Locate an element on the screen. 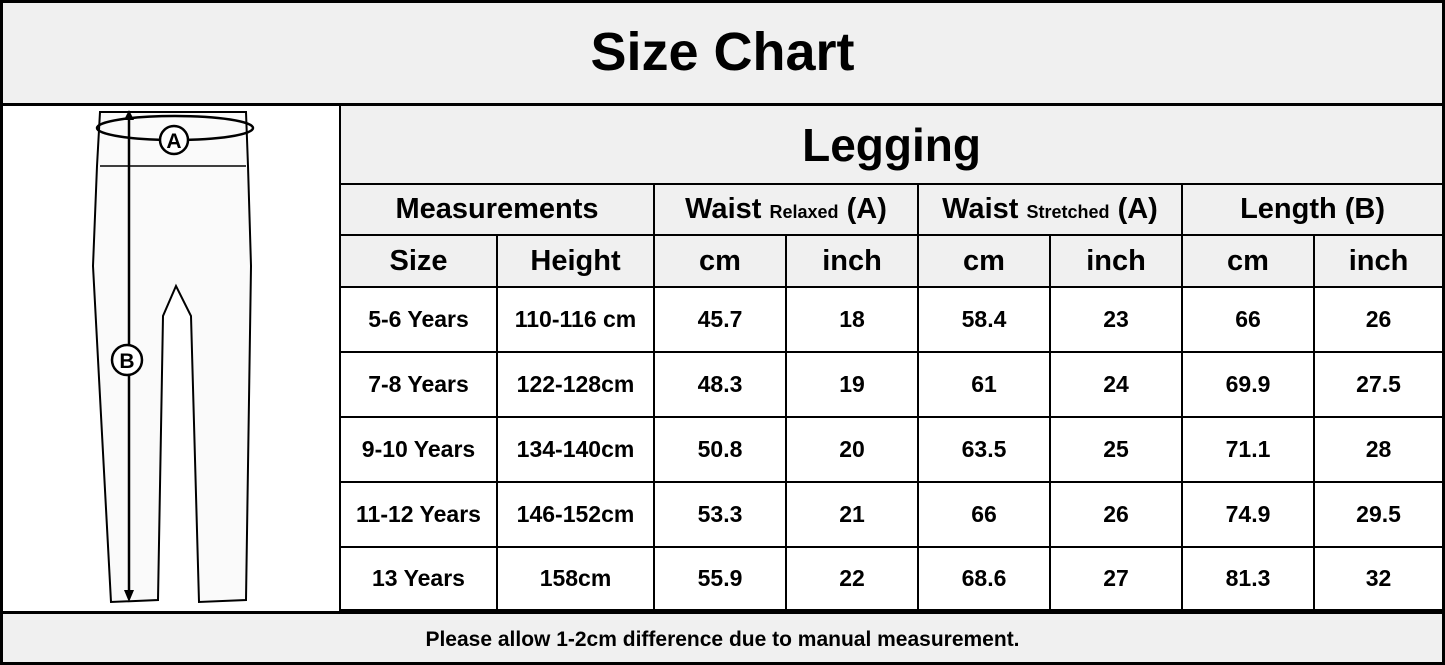  table-cell: 61 is located at coordinates (984, 384).